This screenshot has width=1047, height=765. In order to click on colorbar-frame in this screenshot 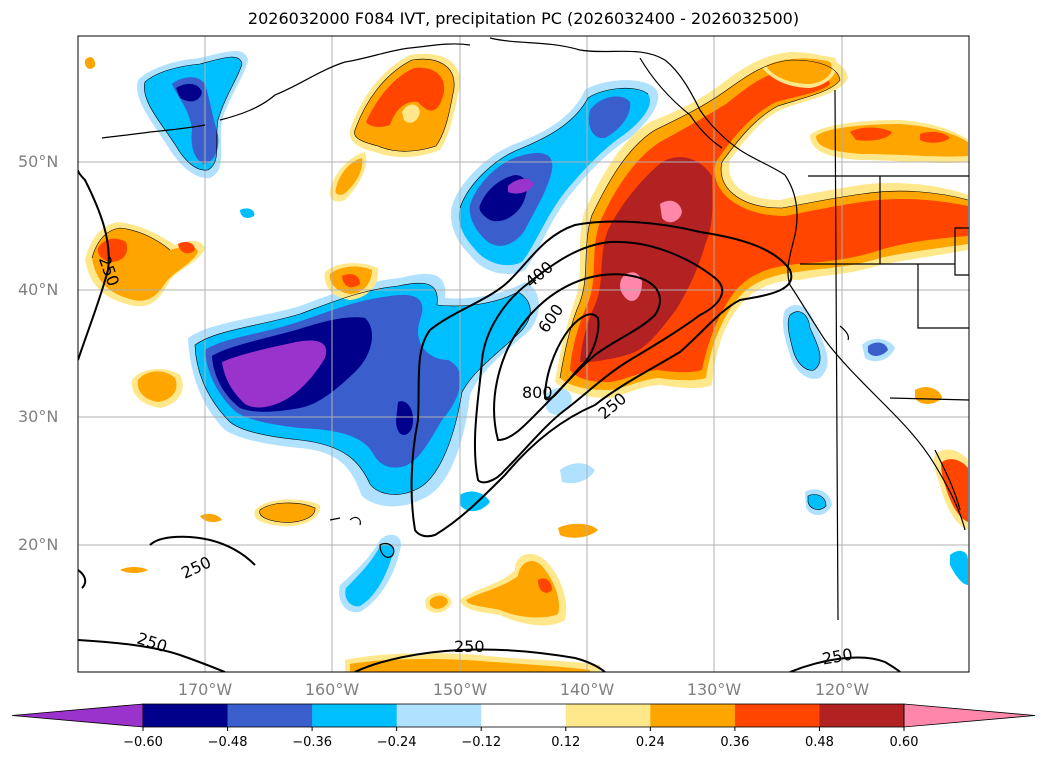, I will do `click(523, 715)`.